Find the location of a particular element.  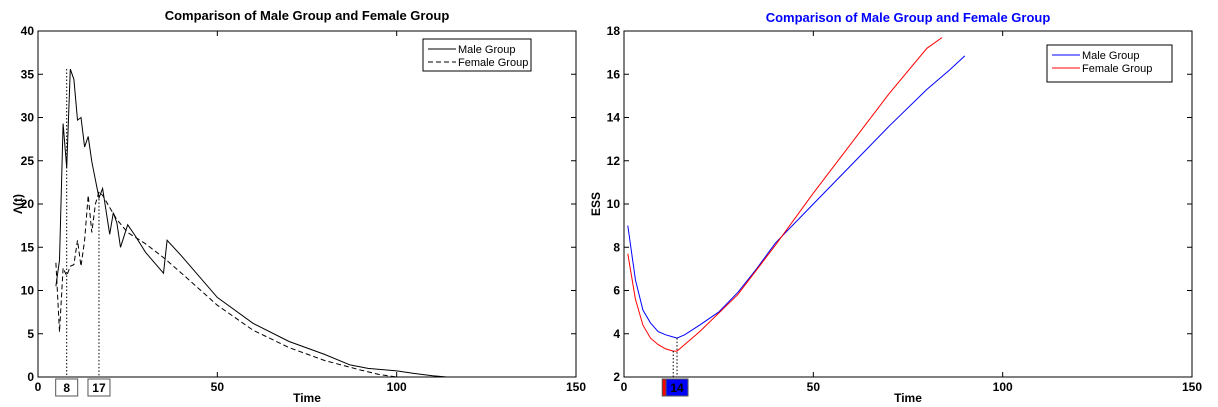

marker-label: 17 is located at coordinates (99, 388).